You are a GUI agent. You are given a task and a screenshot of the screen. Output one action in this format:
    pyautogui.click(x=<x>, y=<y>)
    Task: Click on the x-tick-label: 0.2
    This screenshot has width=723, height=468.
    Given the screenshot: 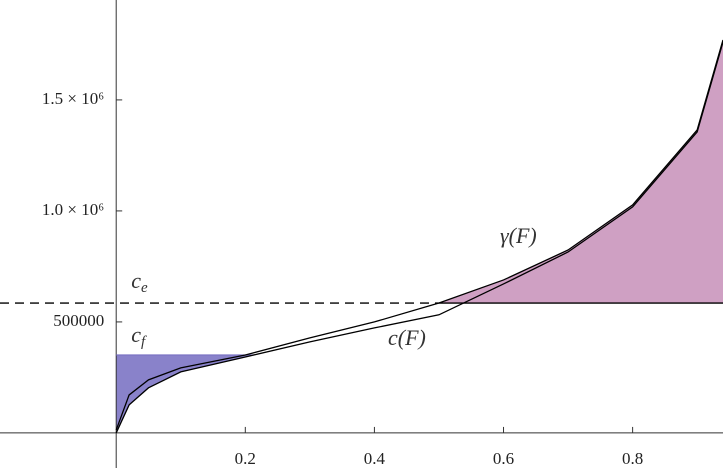 What is the action you would take?
    pyautogui.click(x=245, y=458)
    